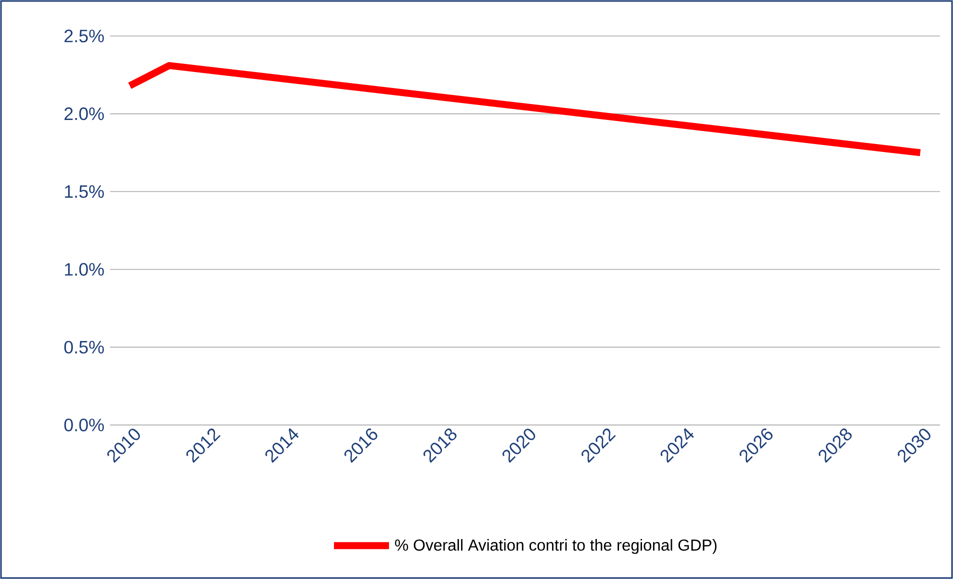 Image resolution: width=953 pixels, height=579 pixels. I want to click on y-tick-label: 2.5%, so click(84, 36).